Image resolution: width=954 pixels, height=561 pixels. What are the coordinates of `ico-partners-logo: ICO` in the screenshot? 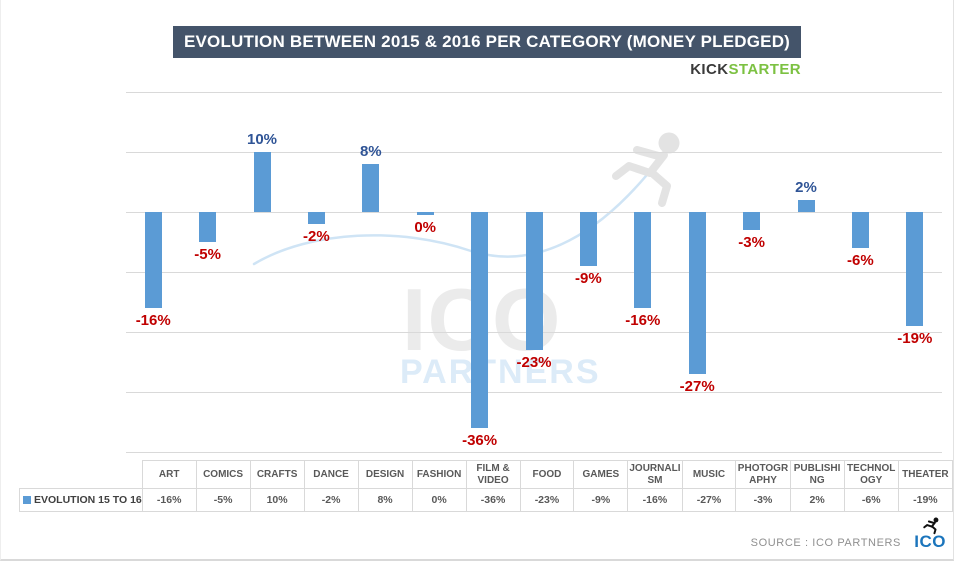 It's located at (926, 532).